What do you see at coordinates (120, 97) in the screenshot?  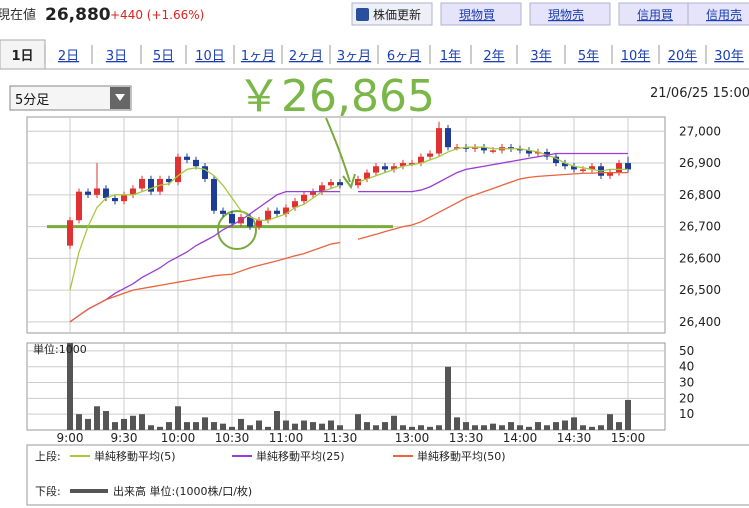 I see `dropdown-arrow` at bounding box center [120, 97].